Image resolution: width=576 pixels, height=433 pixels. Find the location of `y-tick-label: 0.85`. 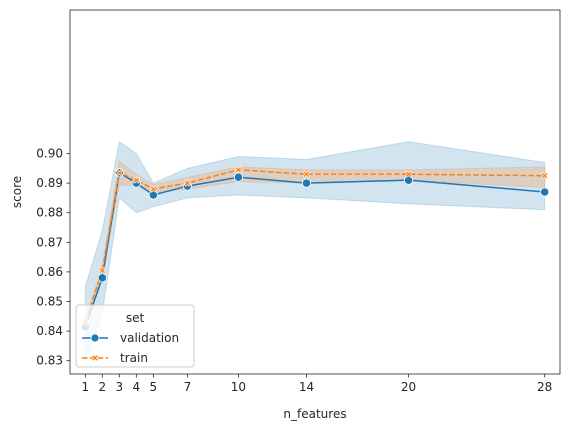

y-tick-label: 0.85 is located at coordinates (49, 301).